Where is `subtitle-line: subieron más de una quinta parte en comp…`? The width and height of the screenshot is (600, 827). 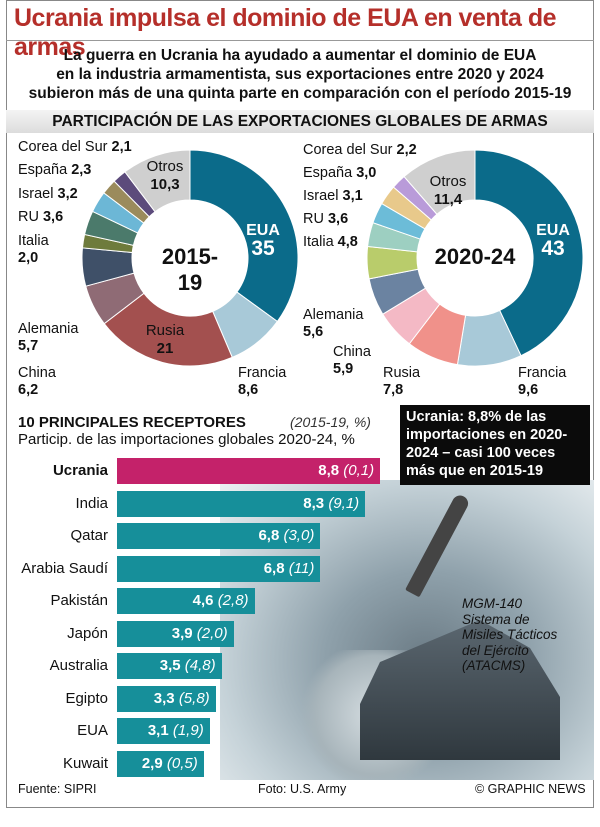 subtitle-line: subieron más de una quinta parte en comp… is located at coordinates (300, 93).